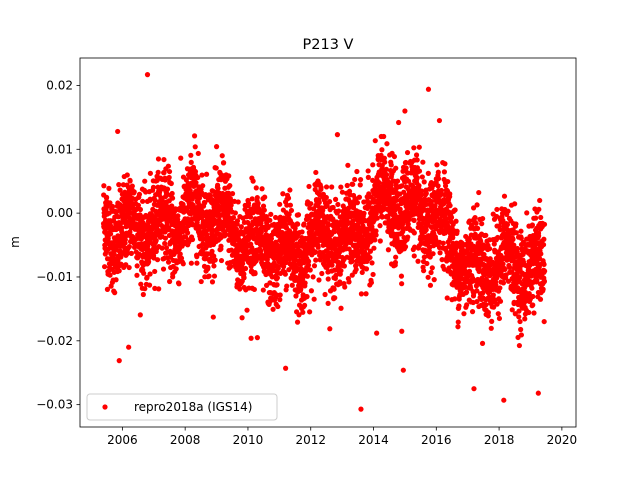  Describe the element at coordinates (54, 405) in the screenshot. I see `y-tick-label: −0.03` at that location.